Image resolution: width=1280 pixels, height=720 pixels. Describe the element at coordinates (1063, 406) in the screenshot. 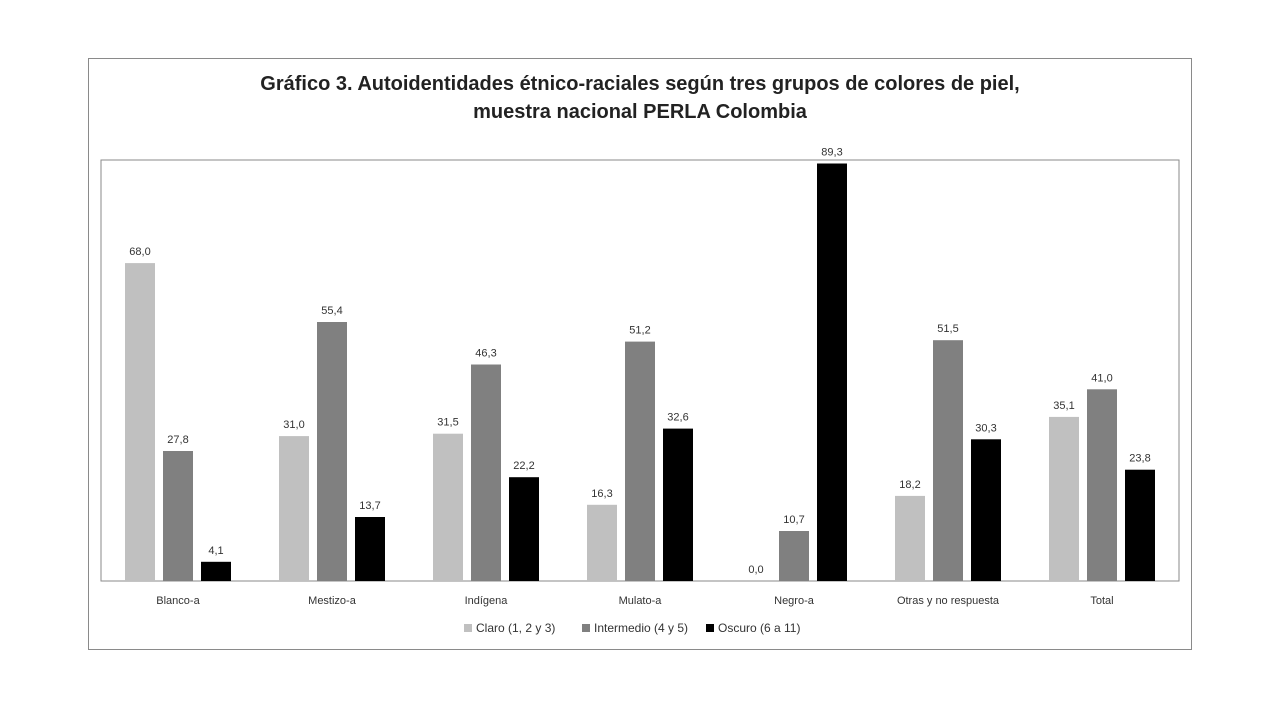

I see `data-label: 35,1` at that location.